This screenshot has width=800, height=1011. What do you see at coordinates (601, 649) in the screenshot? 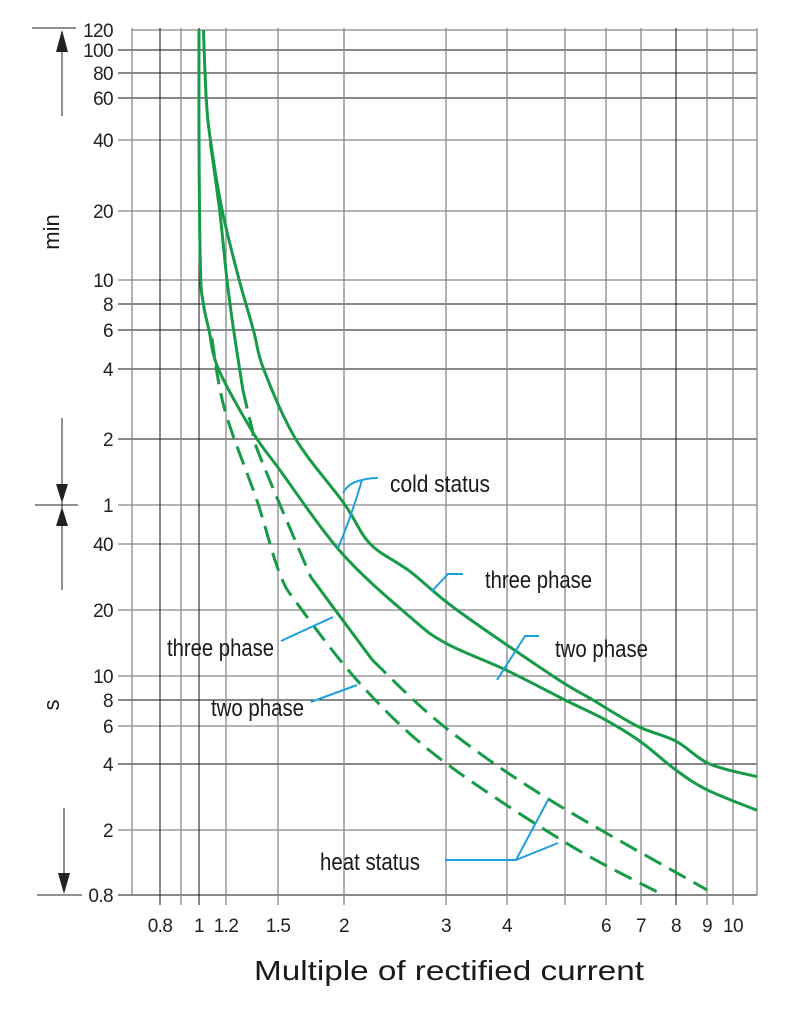
I see `label-cold-two-phase: two phase` at bounding box center [601, 649].